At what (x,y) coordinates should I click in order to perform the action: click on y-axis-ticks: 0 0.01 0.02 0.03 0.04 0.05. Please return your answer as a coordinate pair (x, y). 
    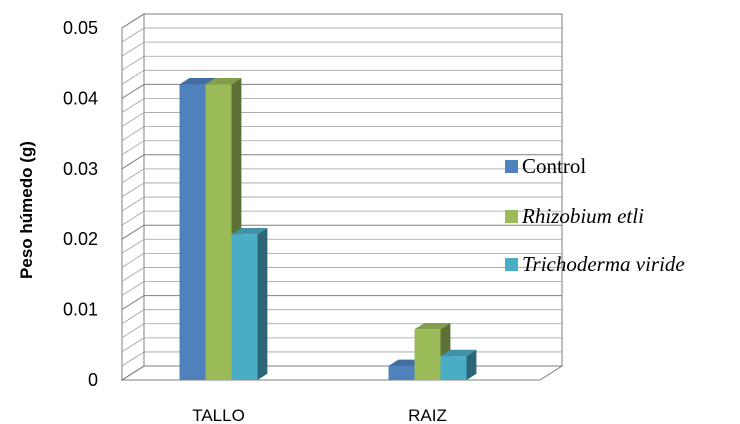
    Looking at the image, I should click on (80, 204).